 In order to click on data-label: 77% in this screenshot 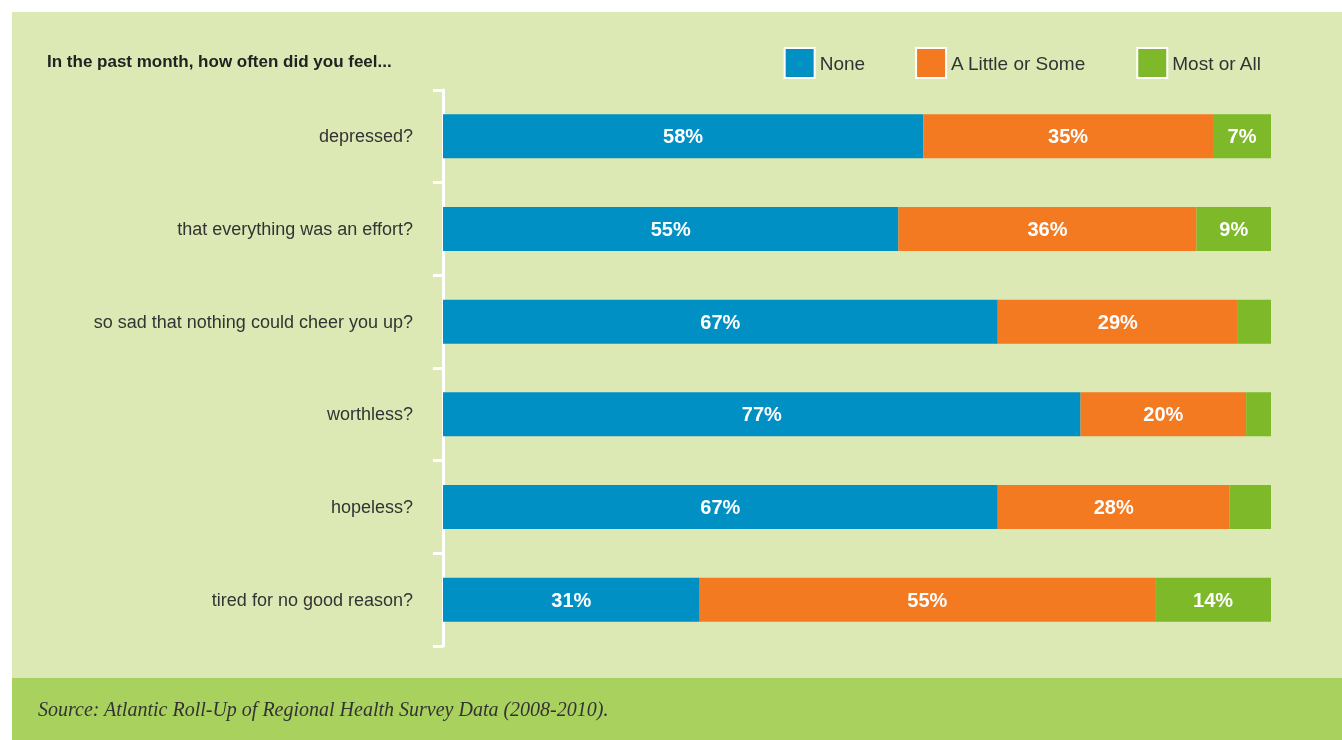, I will do `click(762, 414)`.